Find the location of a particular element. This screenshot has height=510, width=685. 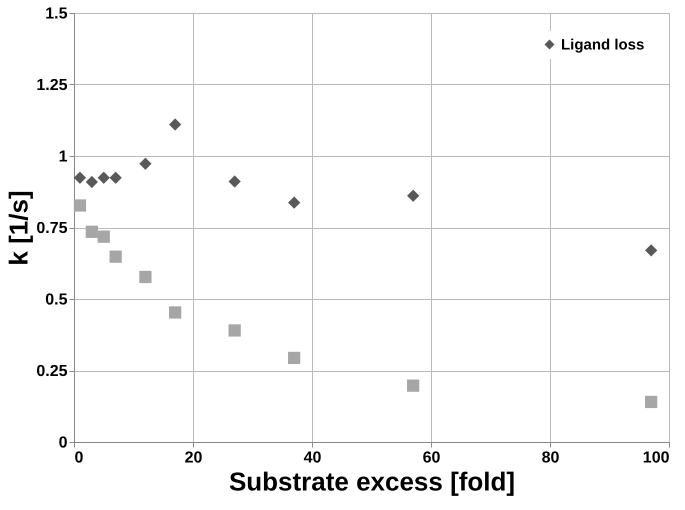

y-tick-label: 0.25 is located at coordinates (52, 371).